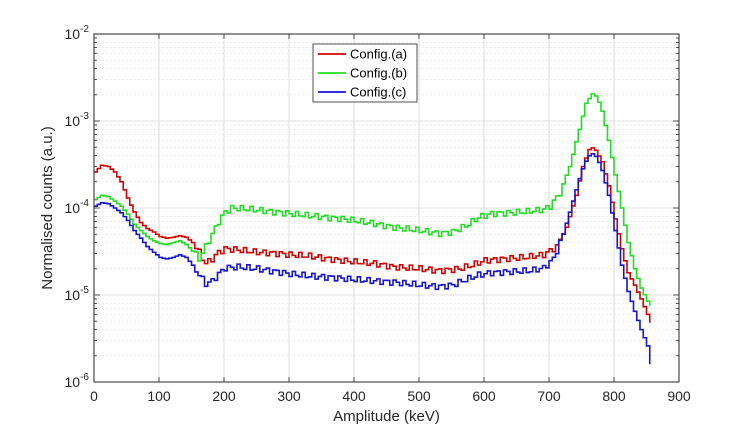  I want to click on x-tick-label: 500, so click(419, 396).